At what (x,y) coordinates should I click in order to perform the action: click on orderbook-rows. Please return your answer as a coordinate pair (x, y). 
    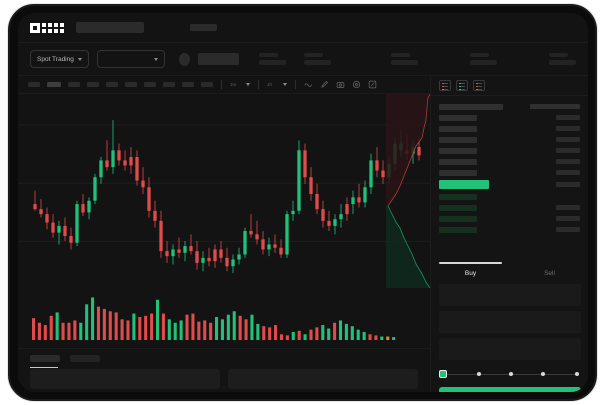
    Looking at the image, I should click on (509, 165).